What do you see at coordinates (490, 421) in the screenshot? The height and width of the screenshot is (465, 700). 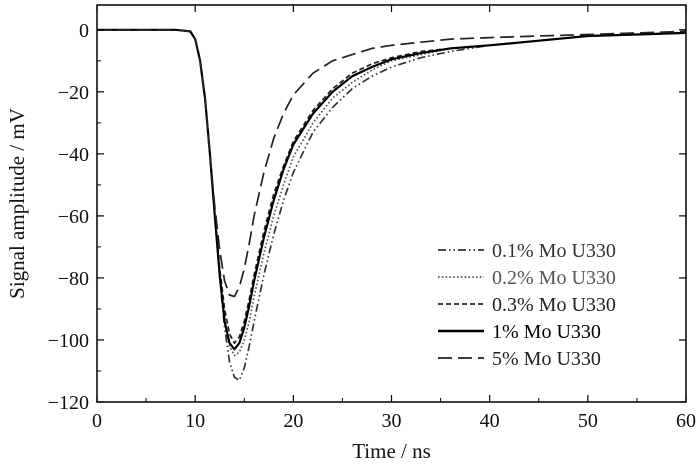 I see `x-tick-label: 40` at bounding box center [490, 421].